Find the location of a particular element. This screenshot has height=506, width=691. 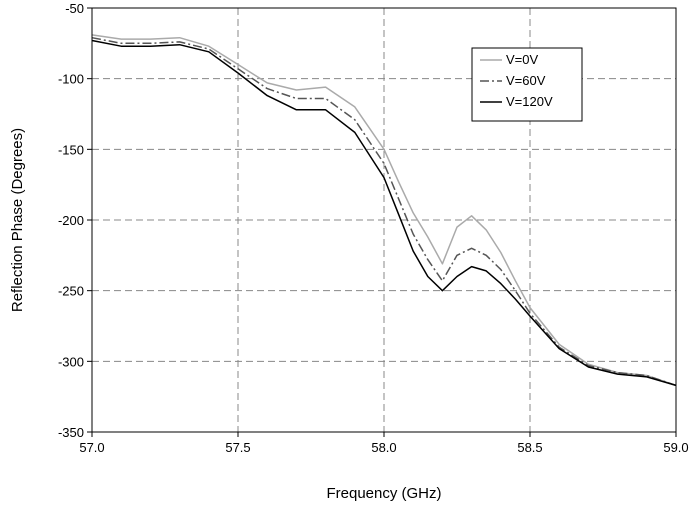

y-tick-label: -200 is located at coordinates (71, 220).